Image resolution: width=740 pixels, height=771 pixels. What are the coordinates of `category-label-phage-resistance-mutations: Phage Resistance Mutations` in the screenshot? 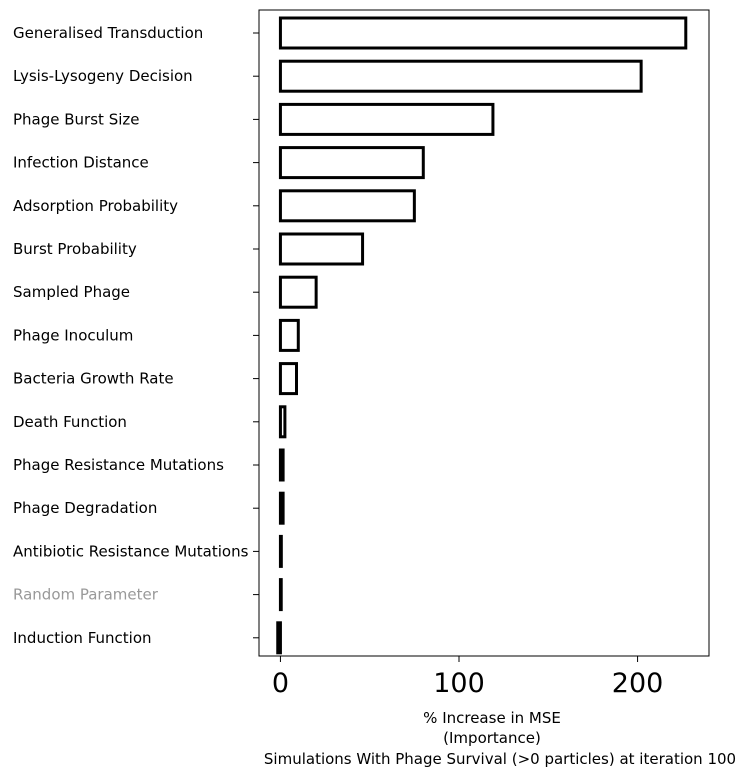 It's located at (118, 465).